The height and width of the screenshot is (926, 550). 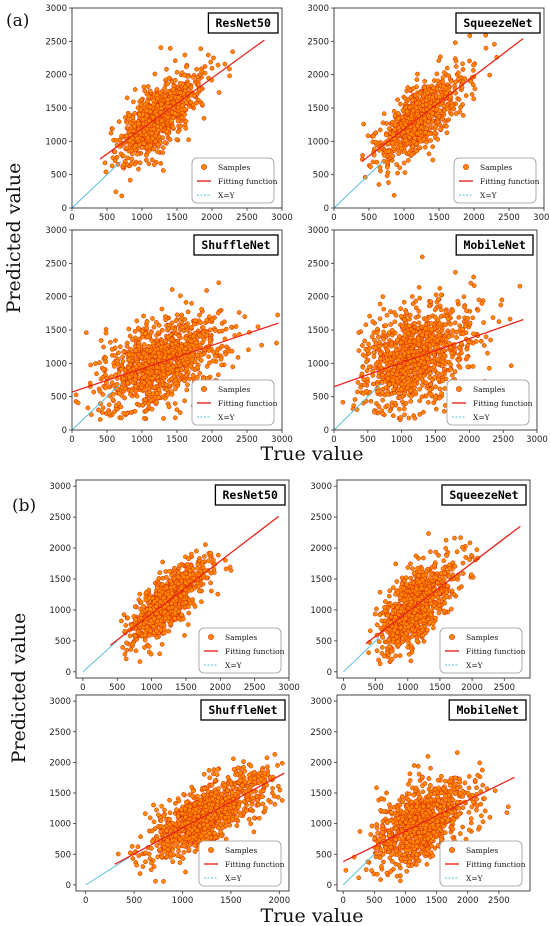 What do you see at coordinates (100, 656) in the screenshot?
I see `xy-reference-line` at bounding box center [100, 656].